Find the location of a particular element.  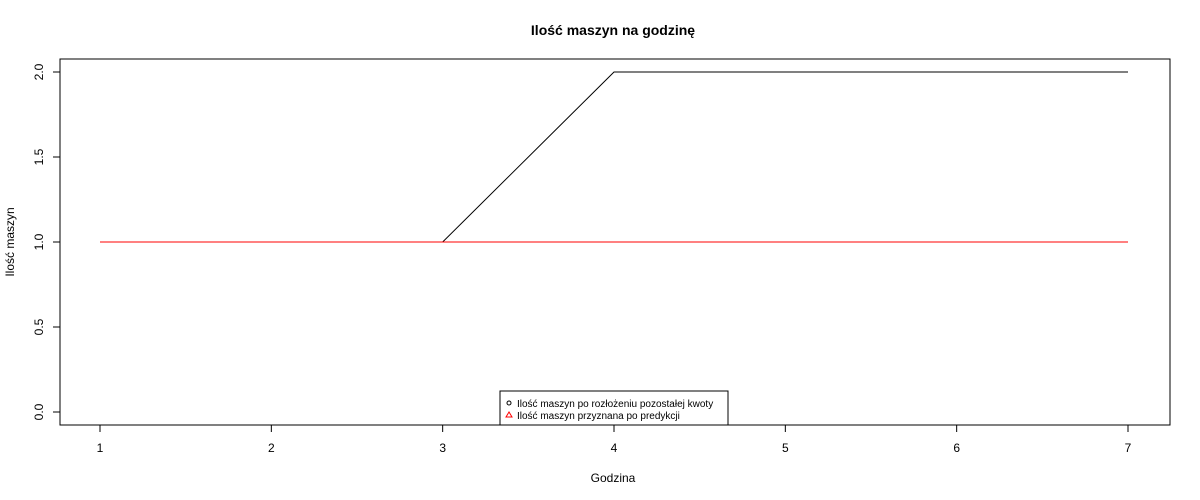

legend-marker-circle-icon is located at coordinates (509, 403).